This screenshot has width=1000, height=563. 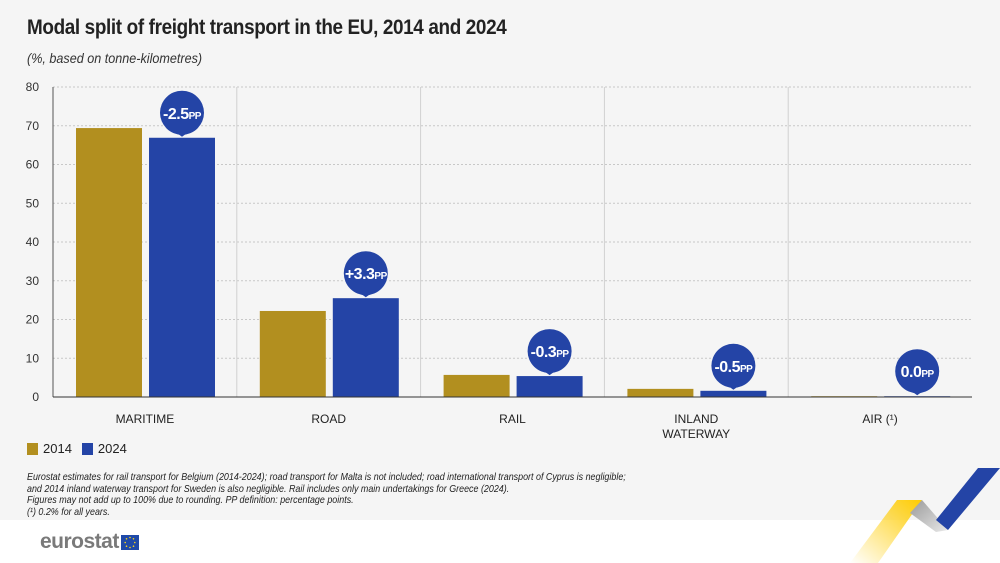 I want to click on pp-label: -0.3PP, so click(x=550, y=352).